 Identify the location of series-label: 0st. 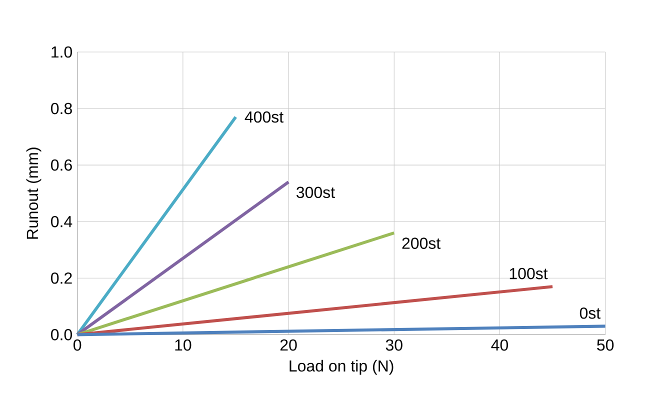
(590, 313).